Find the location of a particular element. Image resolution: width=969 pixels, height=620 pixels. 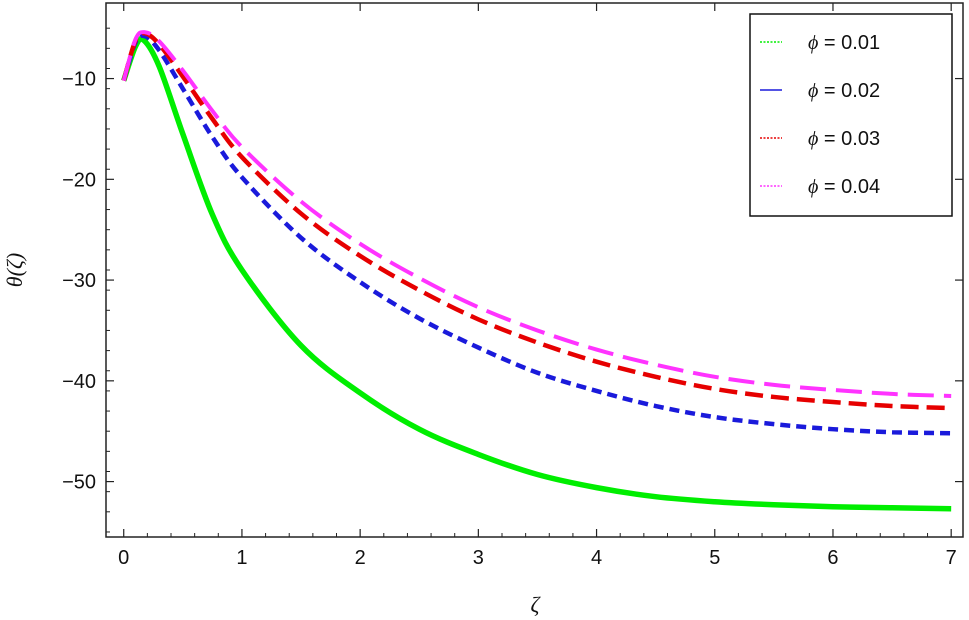

y-tick-label: −50 is located at coordinates (79, 483).